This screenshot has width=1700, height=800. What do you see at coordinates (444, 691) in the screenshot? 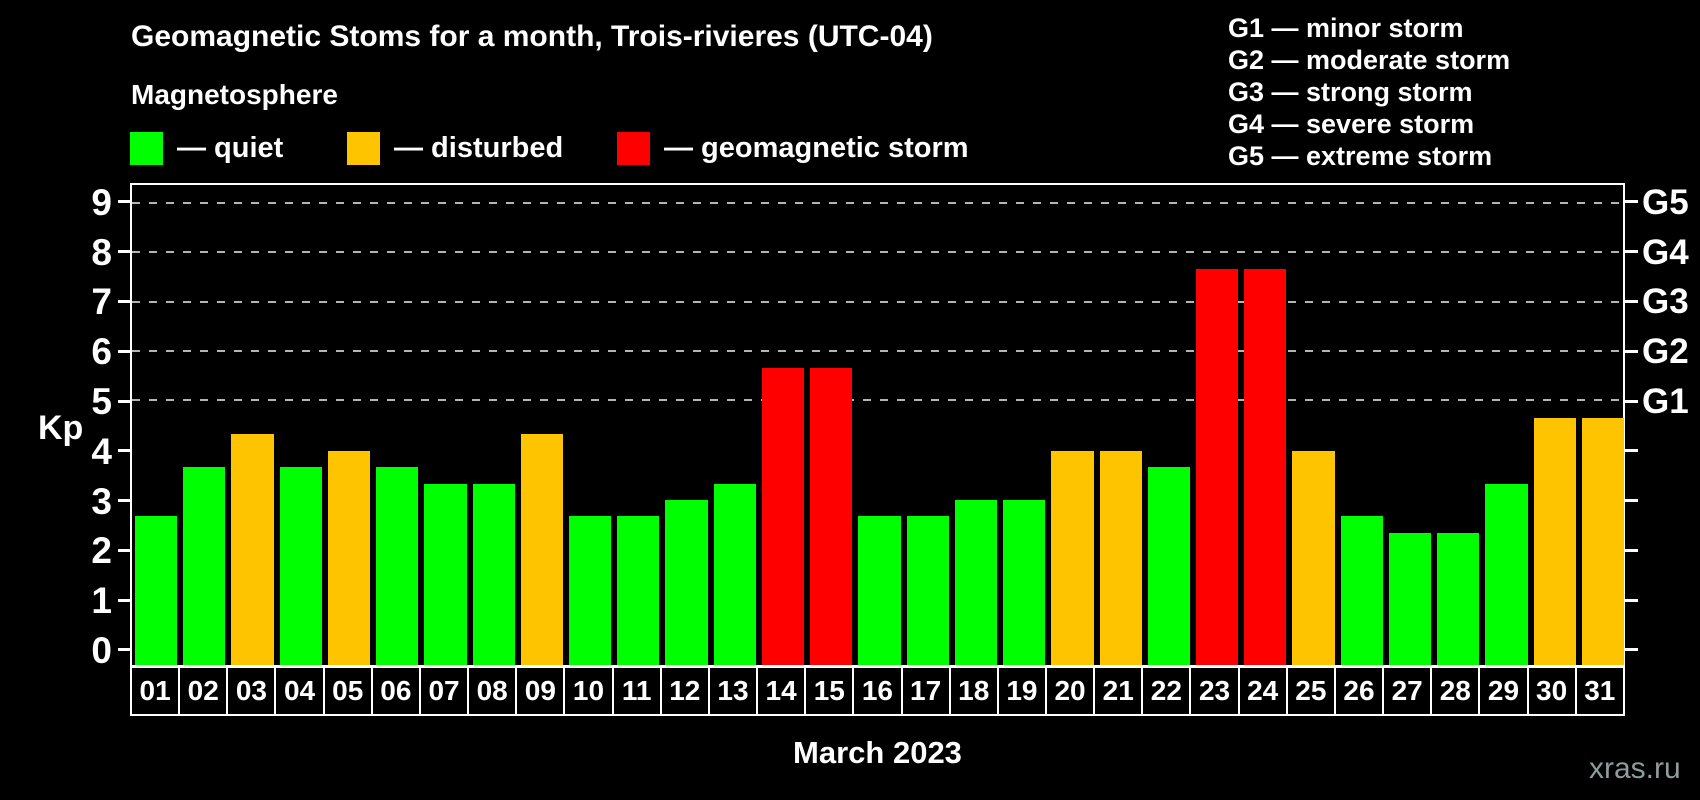
I see `day-label-07: 07` at bounding box center [444, 691].